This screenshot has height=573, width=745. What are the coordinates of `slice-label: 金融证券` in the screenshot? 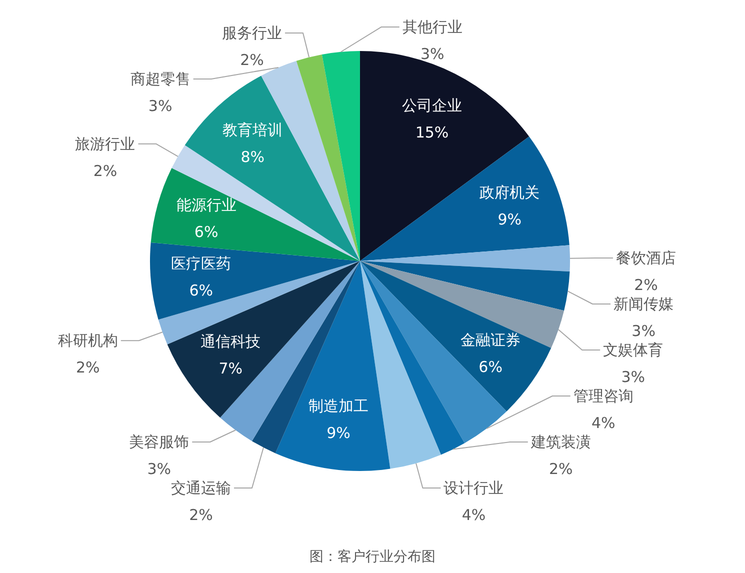 It's located at (490, 339).